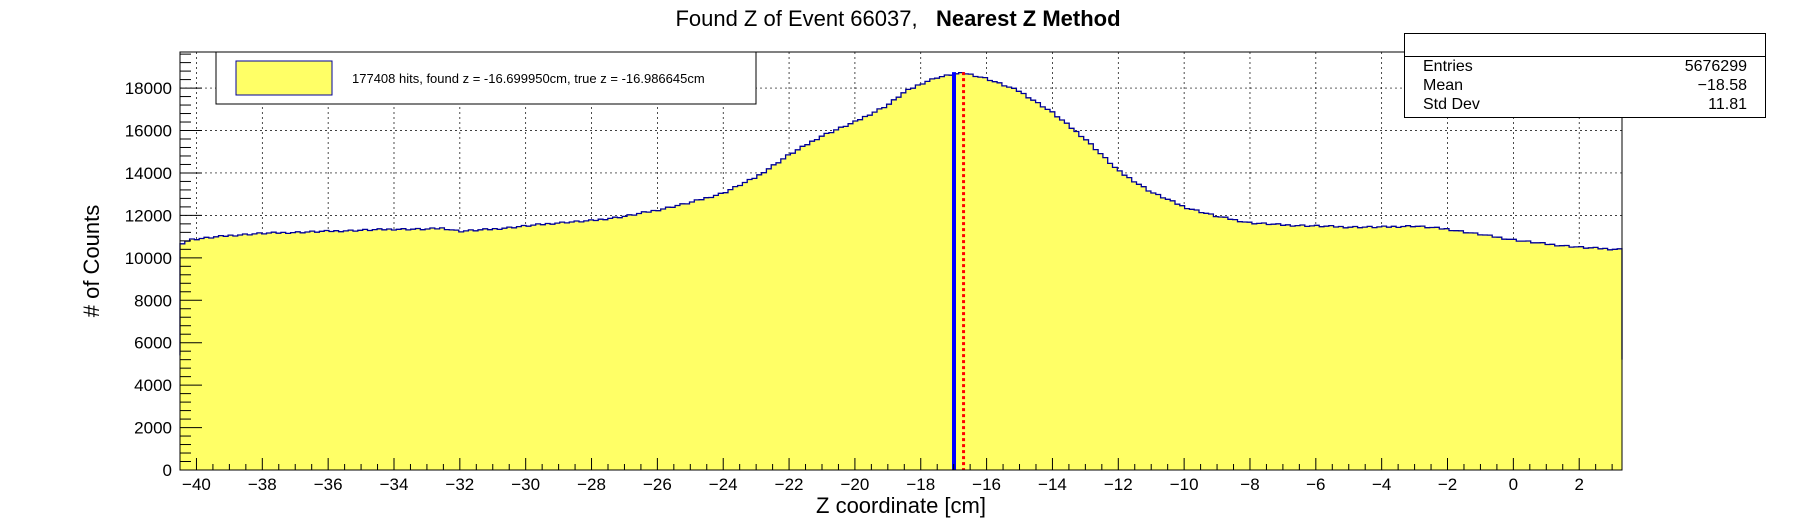 Image resolution: width=1796 pixels, height=522 pixels. What do you see at coordinates (328, 484) in the screenshot?
I see `x-tick-label: −36` at bounding box center [328, 484].